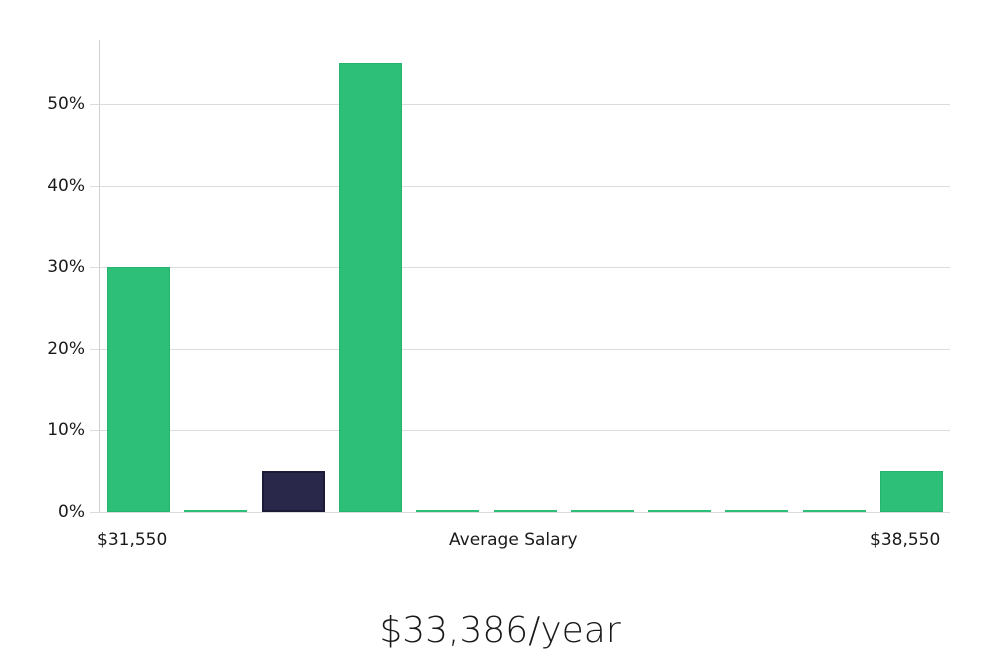  What do you see at coordinates (66, 430) in the screenshot?
I see `y-tick-label: 10%` at bounding box center [66, 430].